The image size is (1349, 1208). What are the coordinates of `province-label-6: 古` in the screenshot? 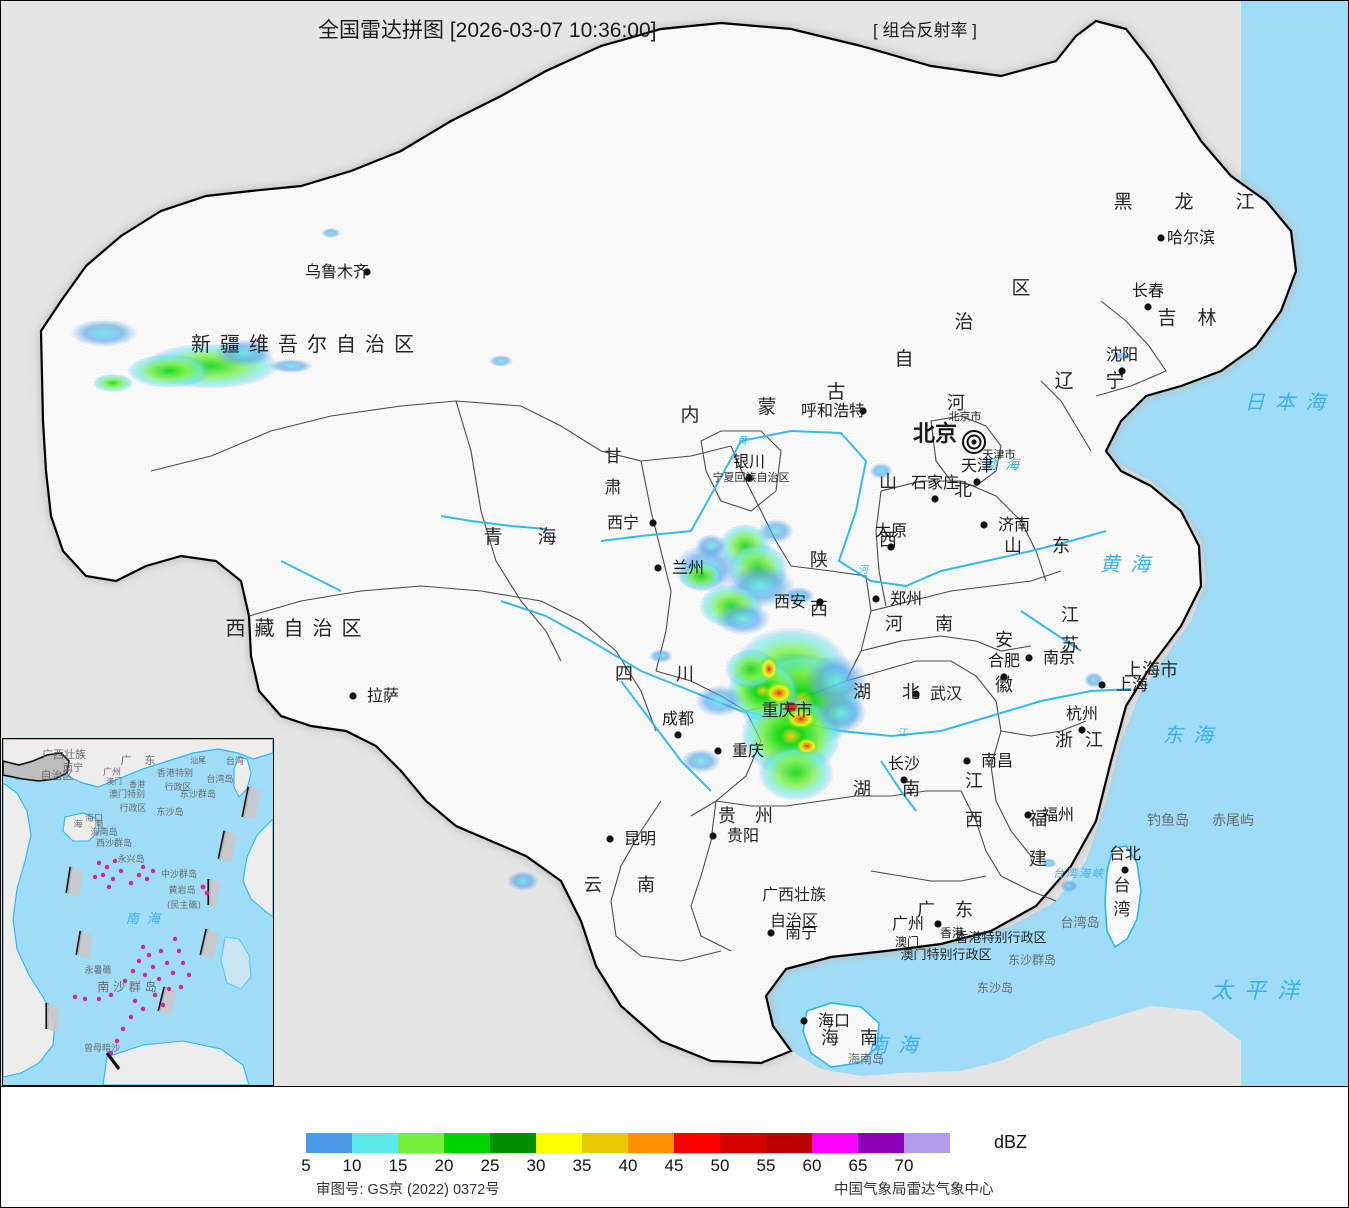 It's located at (835, 392).